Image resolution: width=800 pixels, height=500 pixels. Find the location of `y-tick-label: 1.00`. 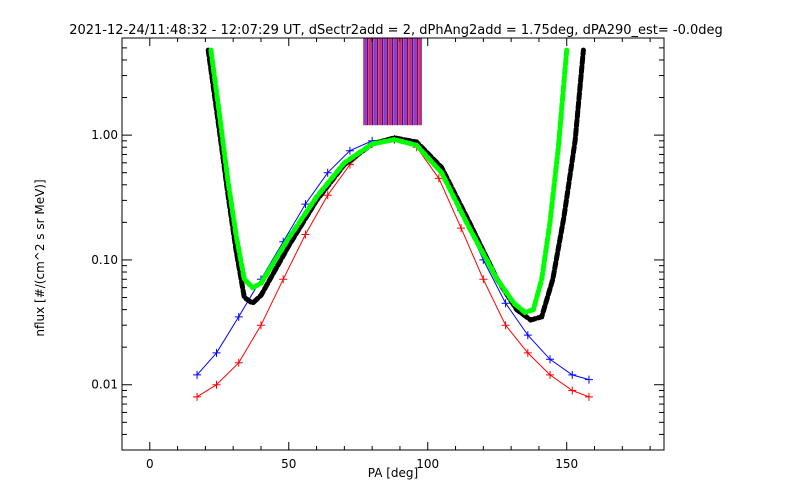

y-tick-label: 1.00 is located at coordinates (104, 135).